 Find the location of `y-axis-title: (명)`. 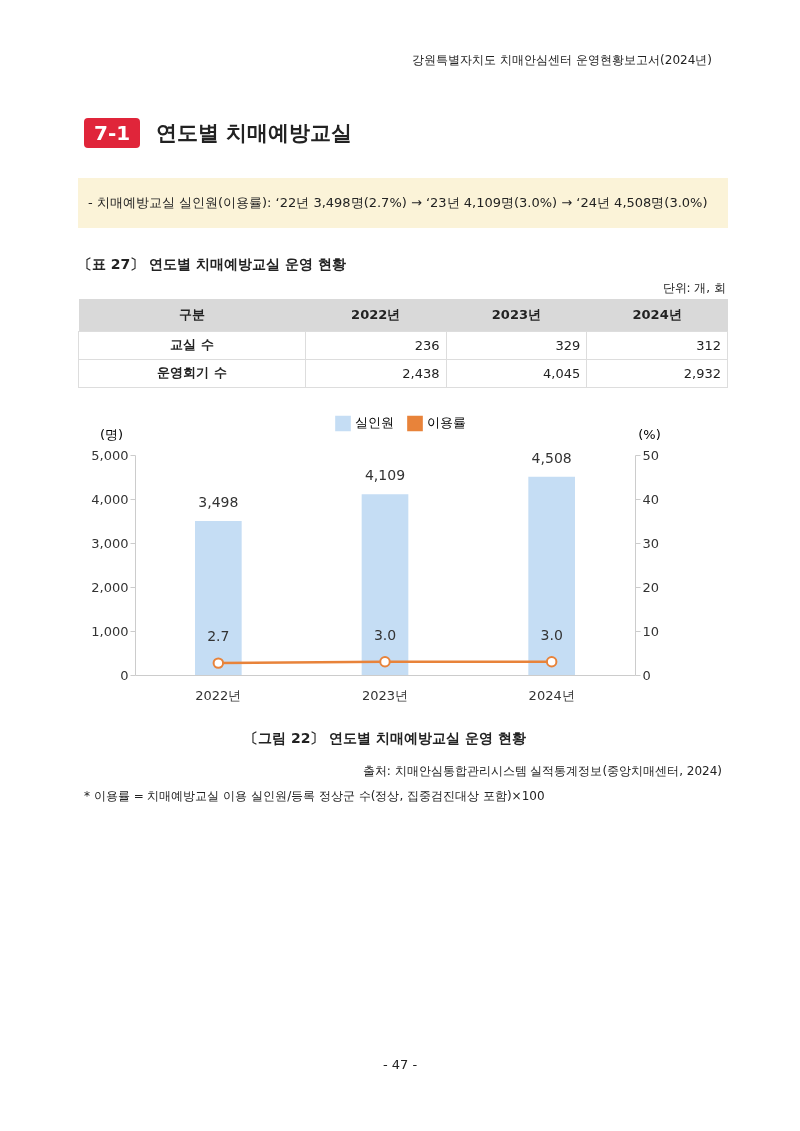

y-axis-title: (명) is located at coordinates (111, 434).